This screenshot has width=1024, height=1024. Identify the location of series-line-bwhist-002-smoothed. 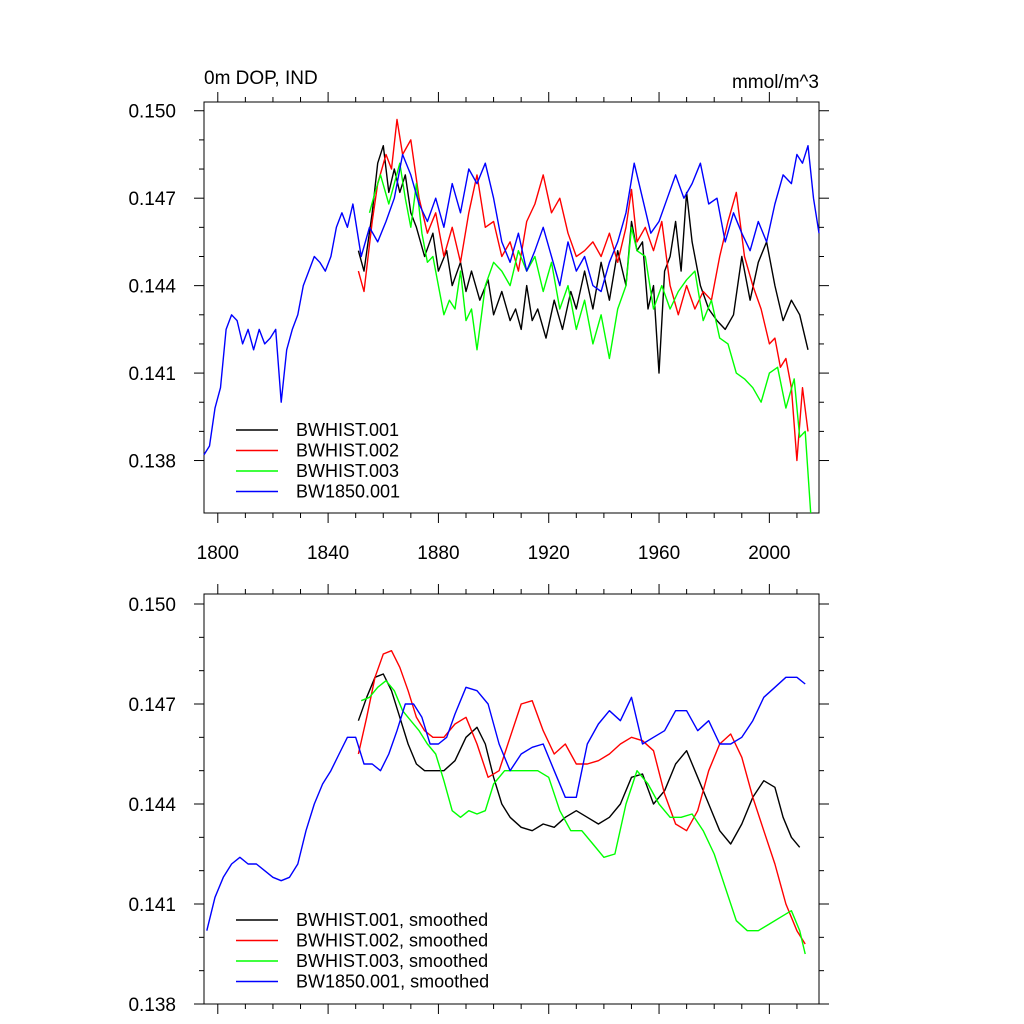
(581, 797).